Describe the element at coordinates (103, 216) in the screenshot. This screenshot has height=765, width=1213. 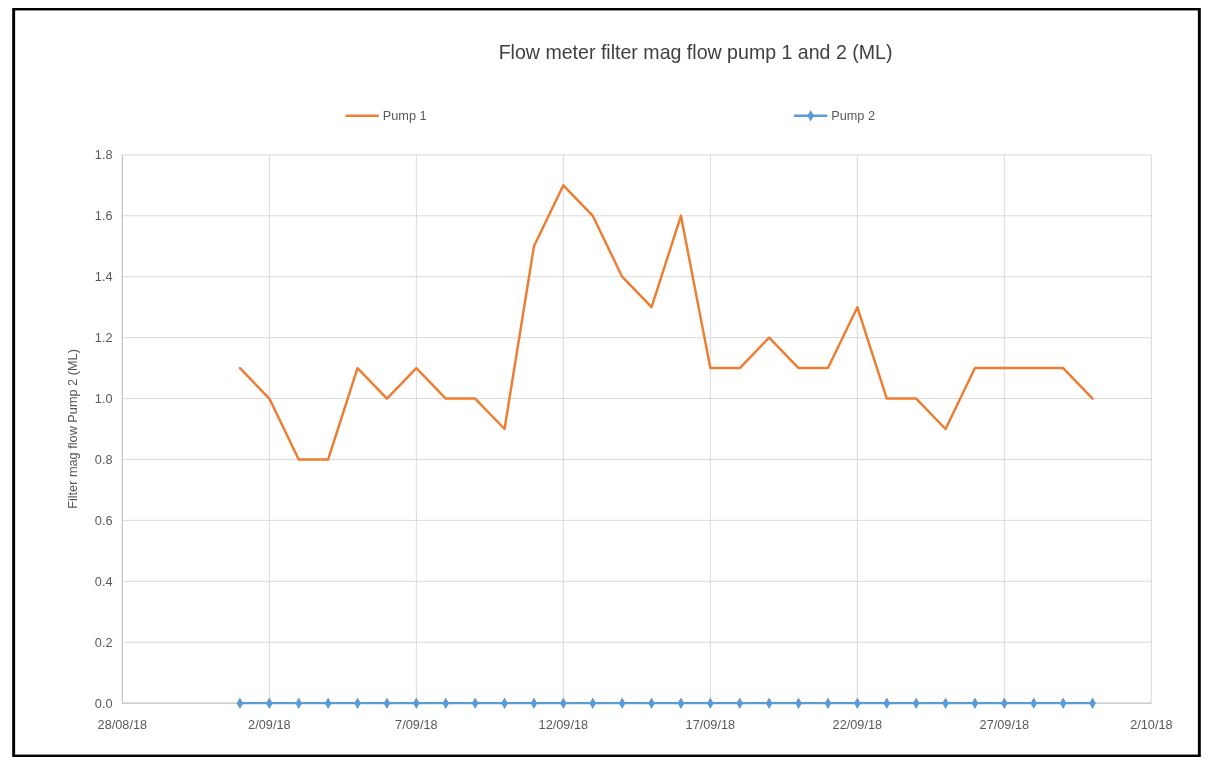
I see `y-tick-label: 1.6` at that location.